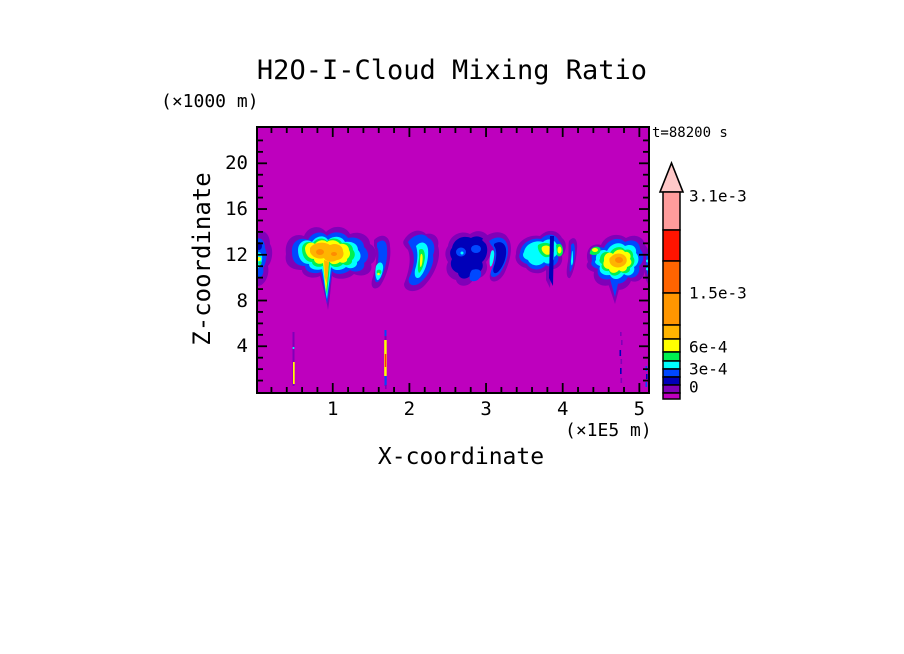 The width and height of the screenshot is (904, 654). Describe the element at coordinates (718, 196) in the screenshot. I see `colorbar-tick-label: 3.1e-3` at that location.